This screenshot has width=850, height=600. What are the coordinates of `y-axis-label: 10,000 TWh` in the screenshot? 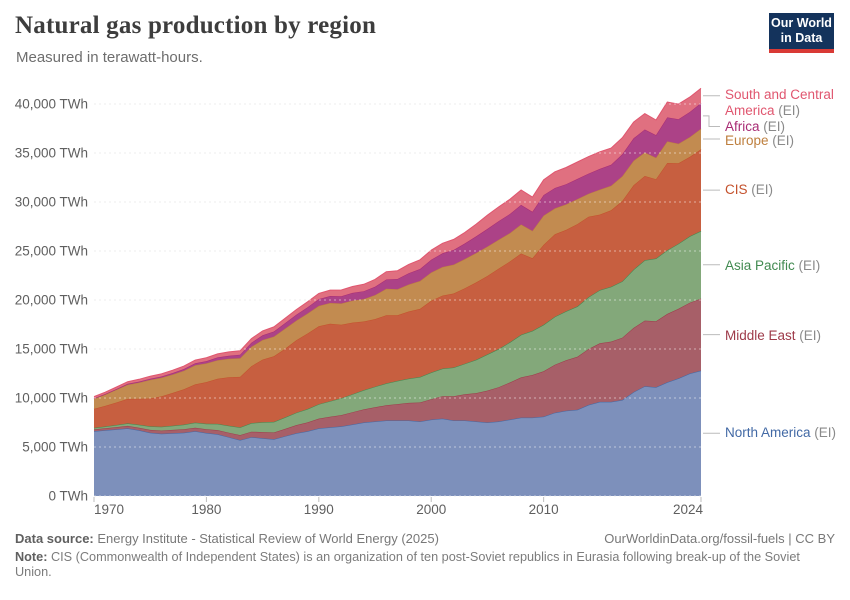 It's located at (51, 398).